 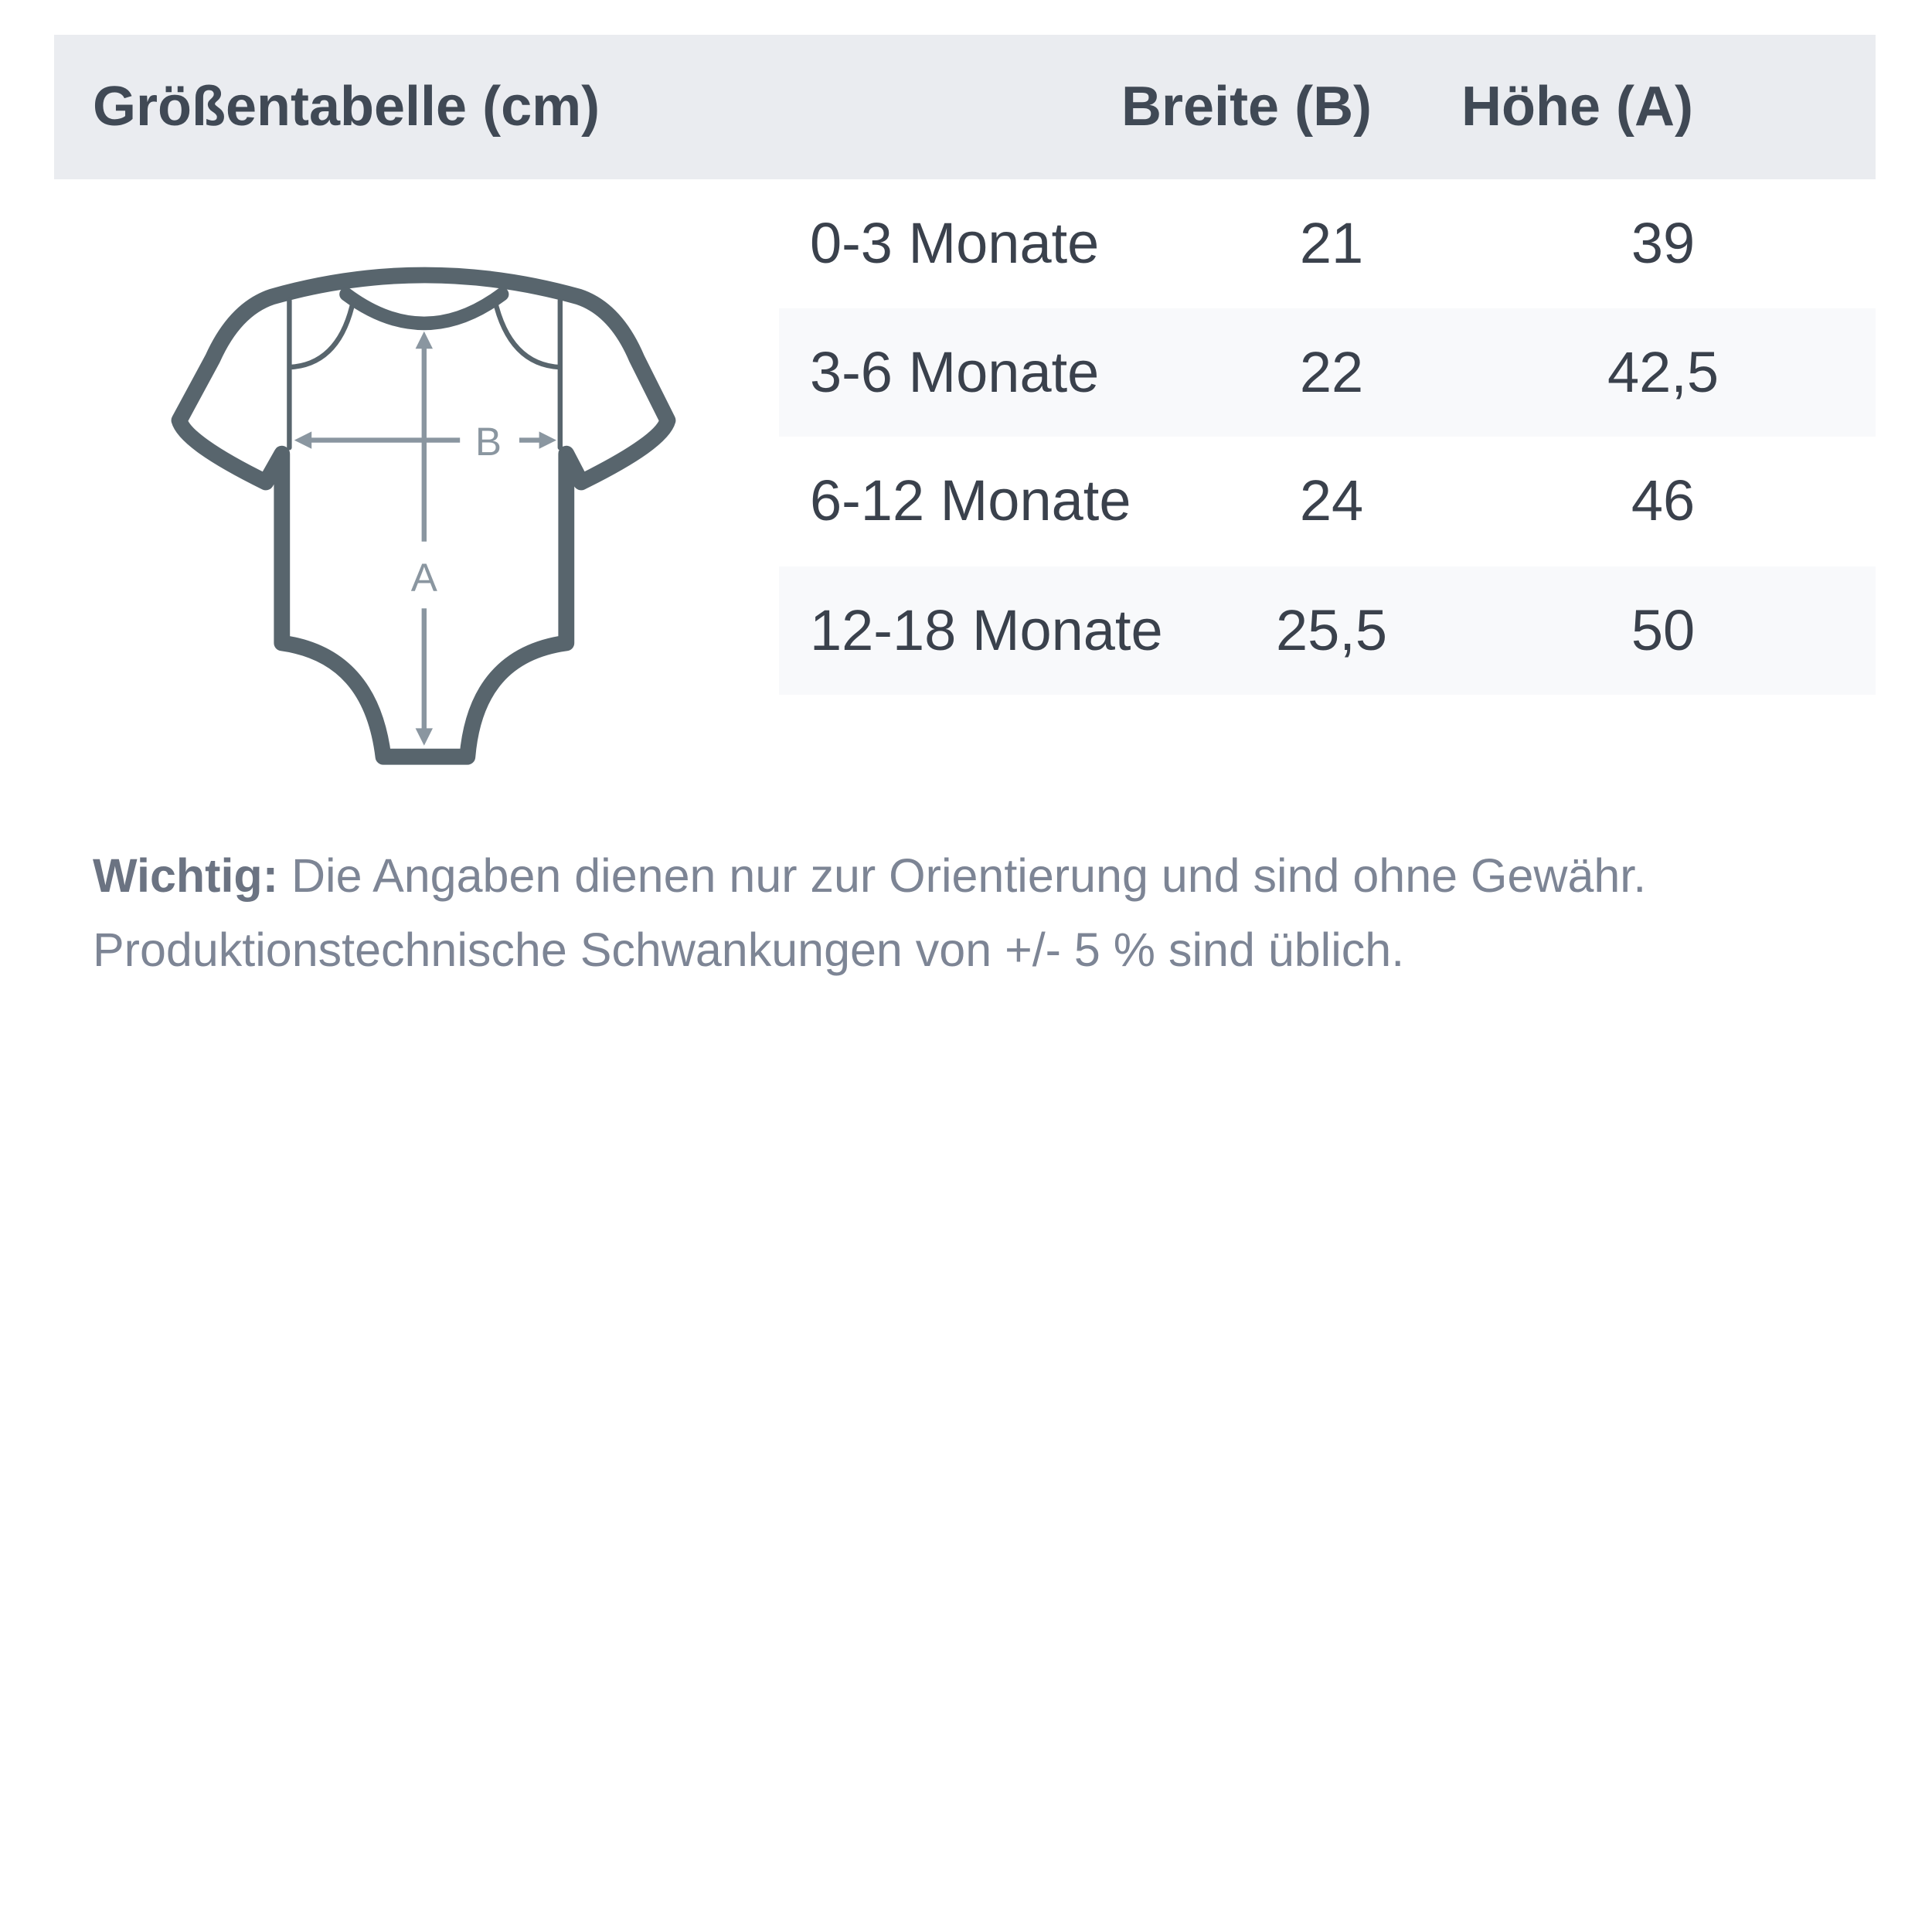 I want to click on size-cell: 12-18 Monate, so click(x=986, y=630).